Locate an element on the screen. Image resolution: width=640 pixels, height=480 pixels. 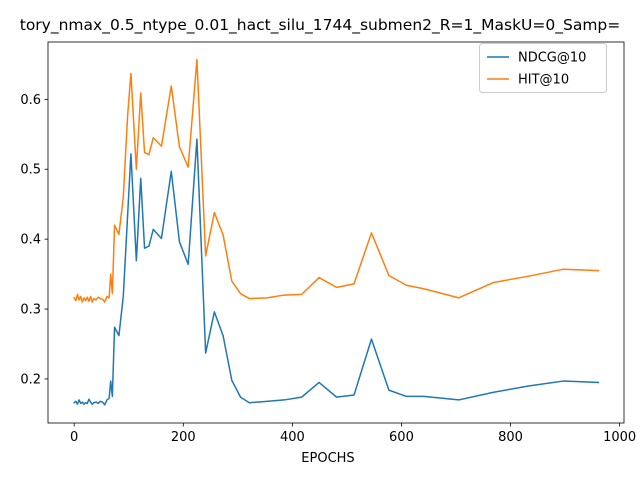
x-tick-label: 0 is located at coordinates (74, 437).